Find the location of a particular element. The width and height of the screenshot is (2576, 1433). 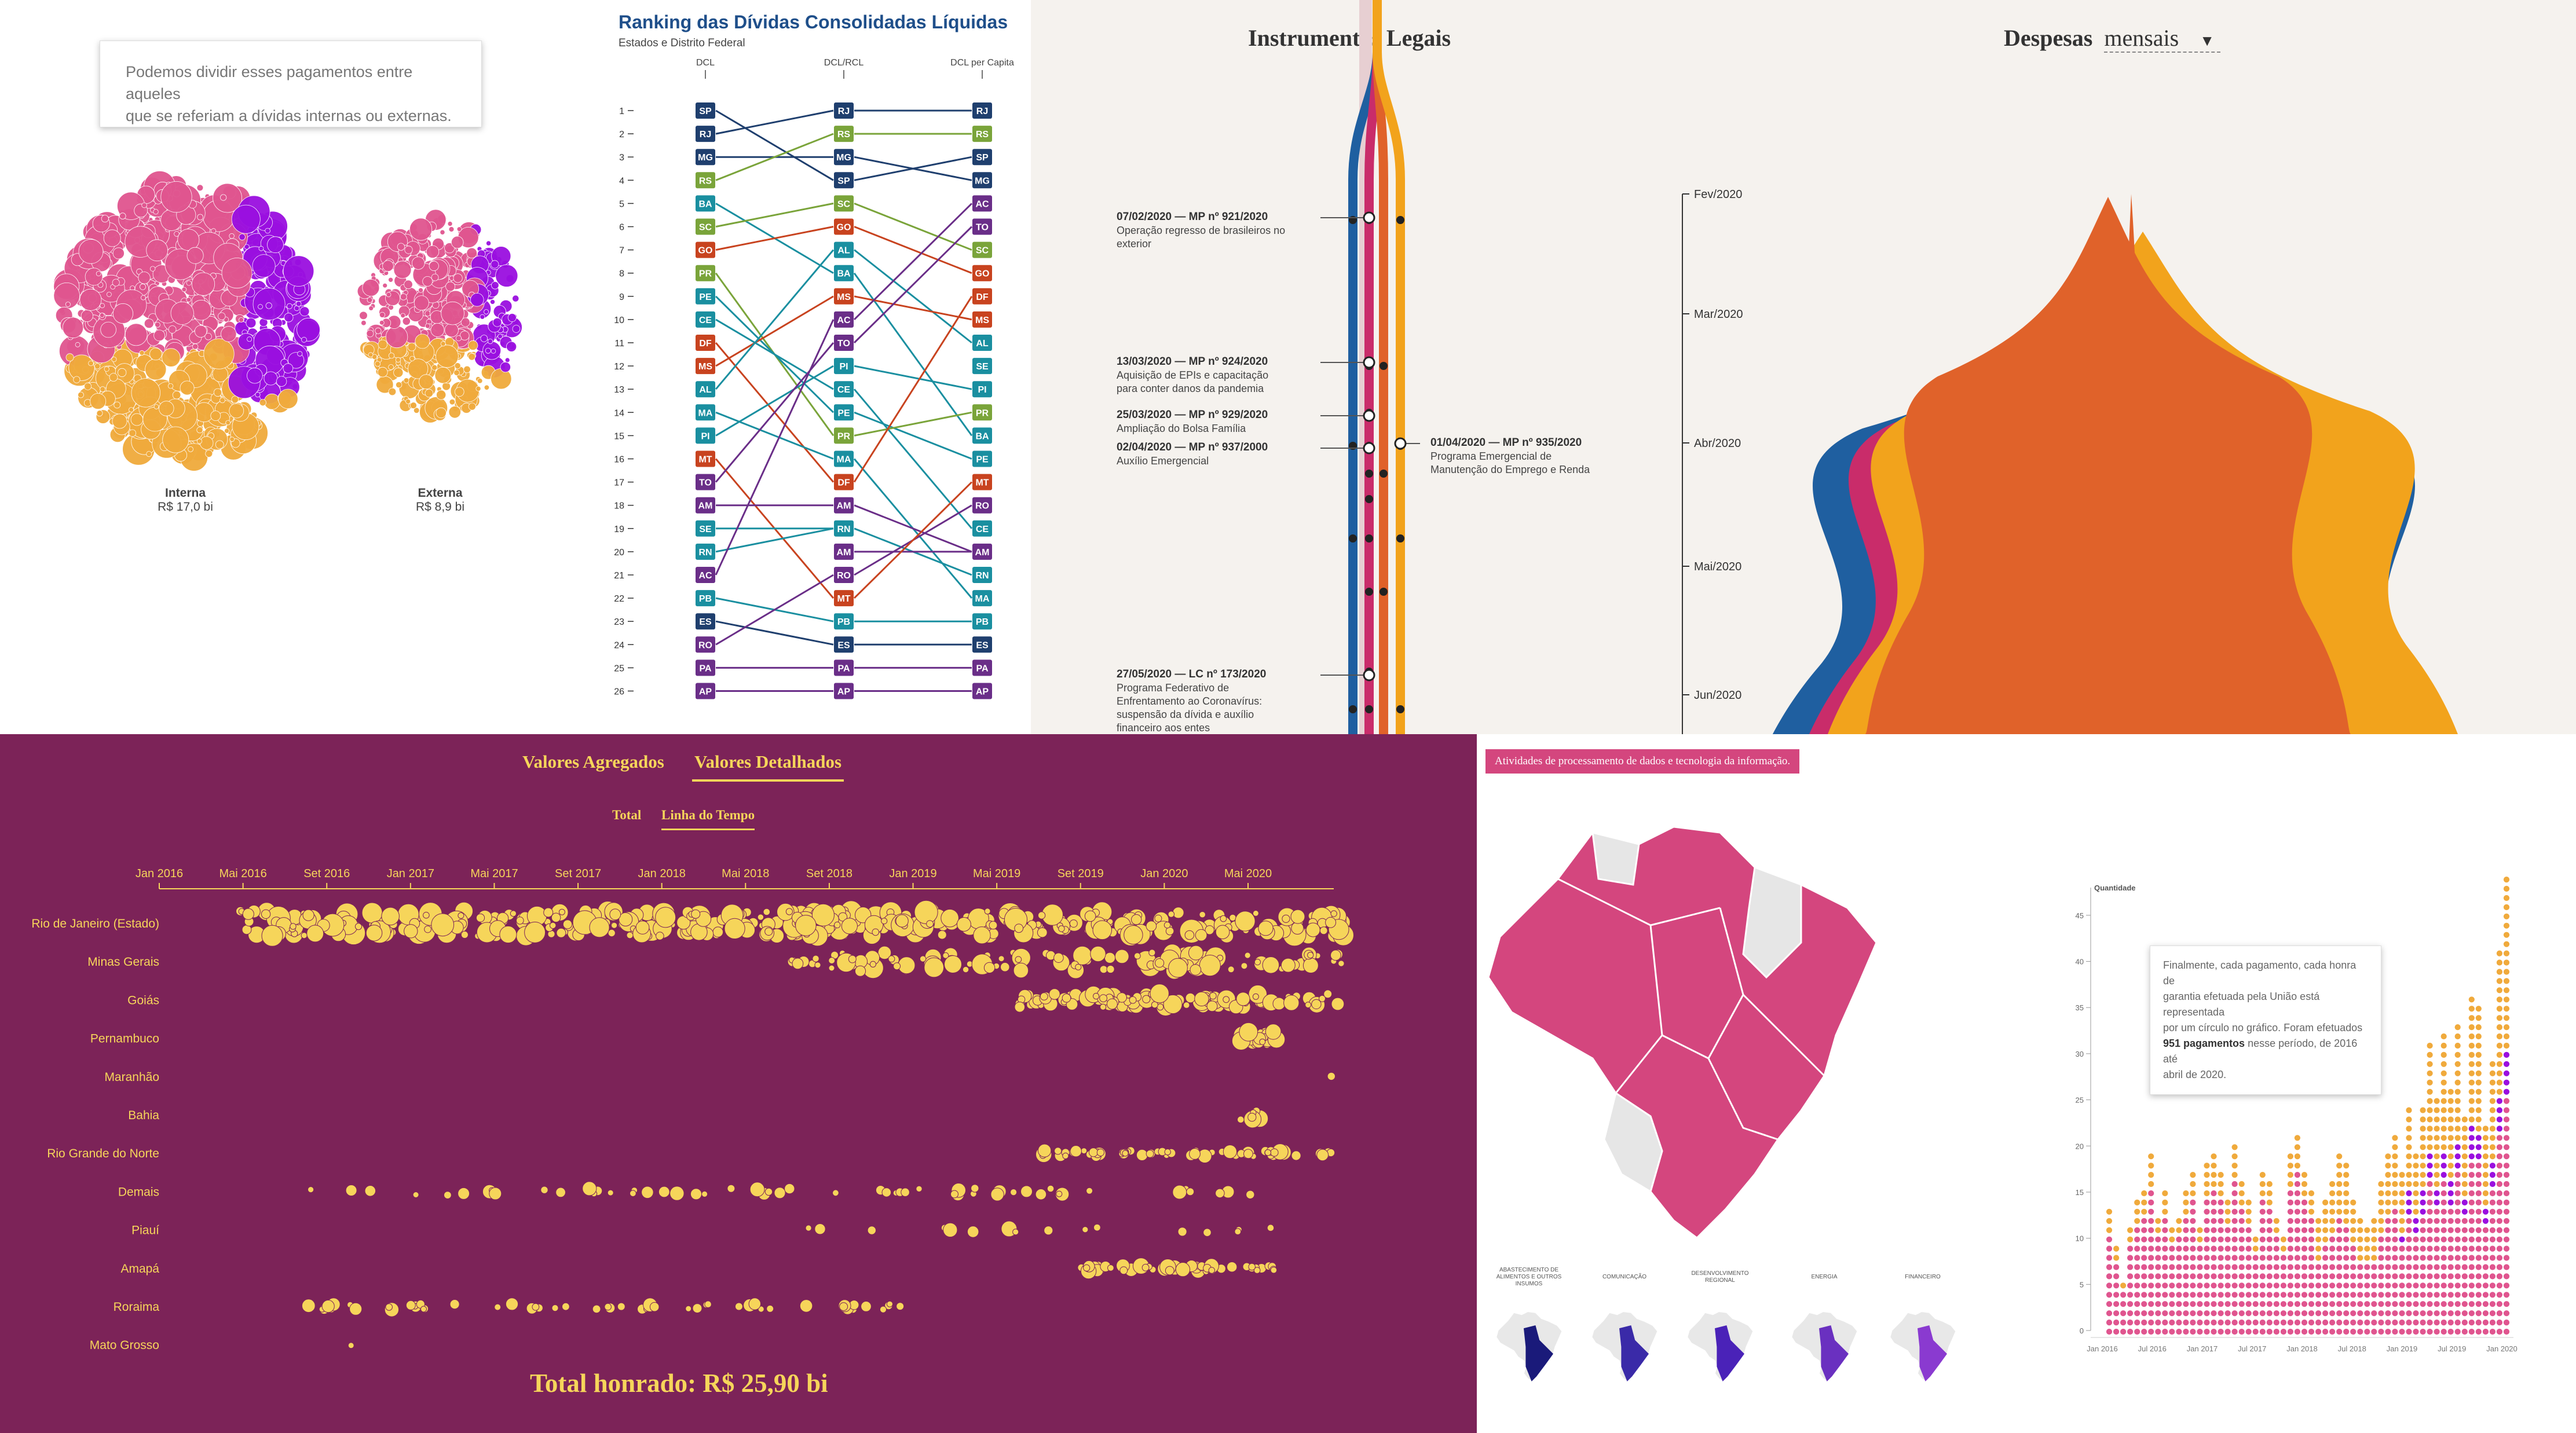

state-tag-label: PB is located at coordinates (843, 622).